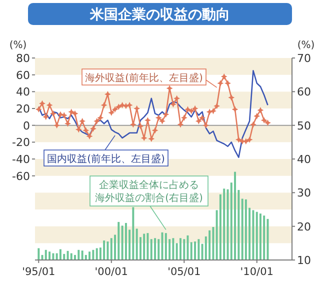 This screenshot has width=320, height=282. I want to click on x-tick-label: '05/01, so click(184, 272).